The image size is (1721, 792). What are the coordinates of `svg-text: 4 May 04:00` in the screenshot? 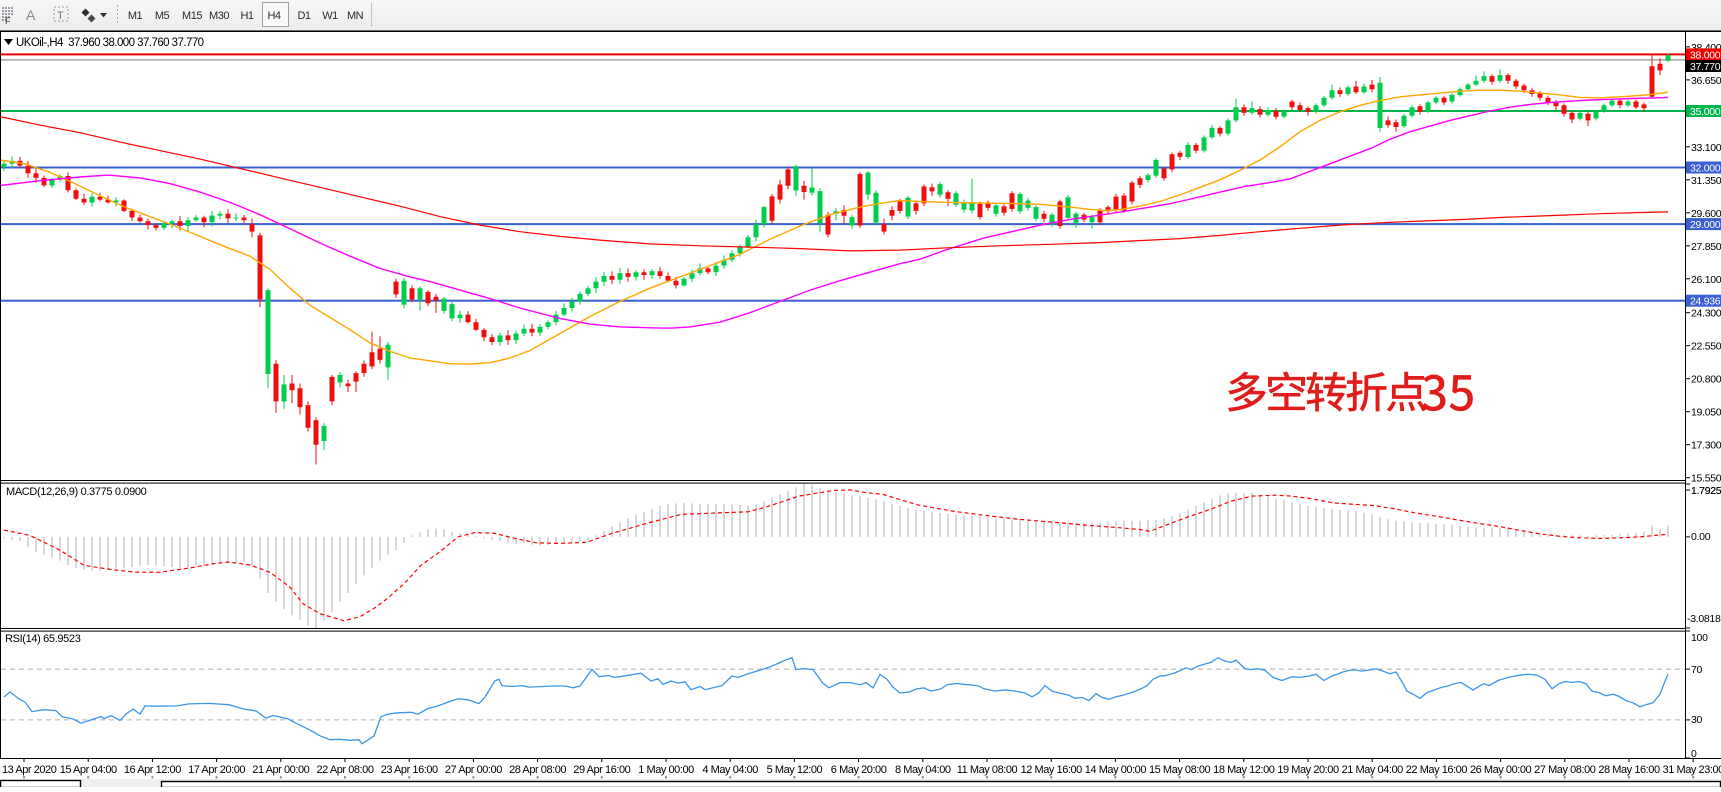 It's located at (730, 770).